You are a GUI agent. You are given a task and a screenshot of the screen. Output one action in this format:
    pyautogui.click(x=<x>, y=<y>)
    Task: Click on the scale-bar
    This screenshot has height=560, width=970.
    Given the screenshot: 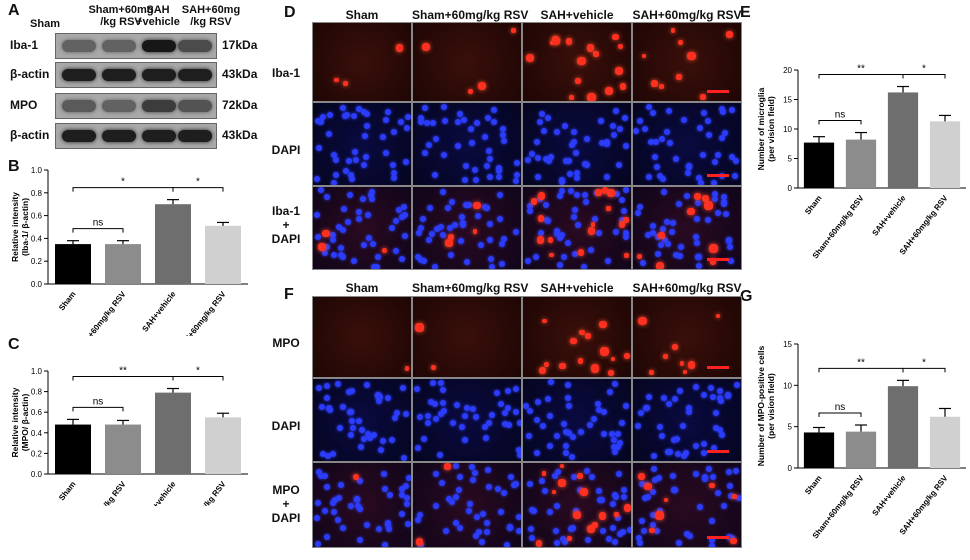 What is the action you would take?
    pyautogui.click(x=718, y=175)
    